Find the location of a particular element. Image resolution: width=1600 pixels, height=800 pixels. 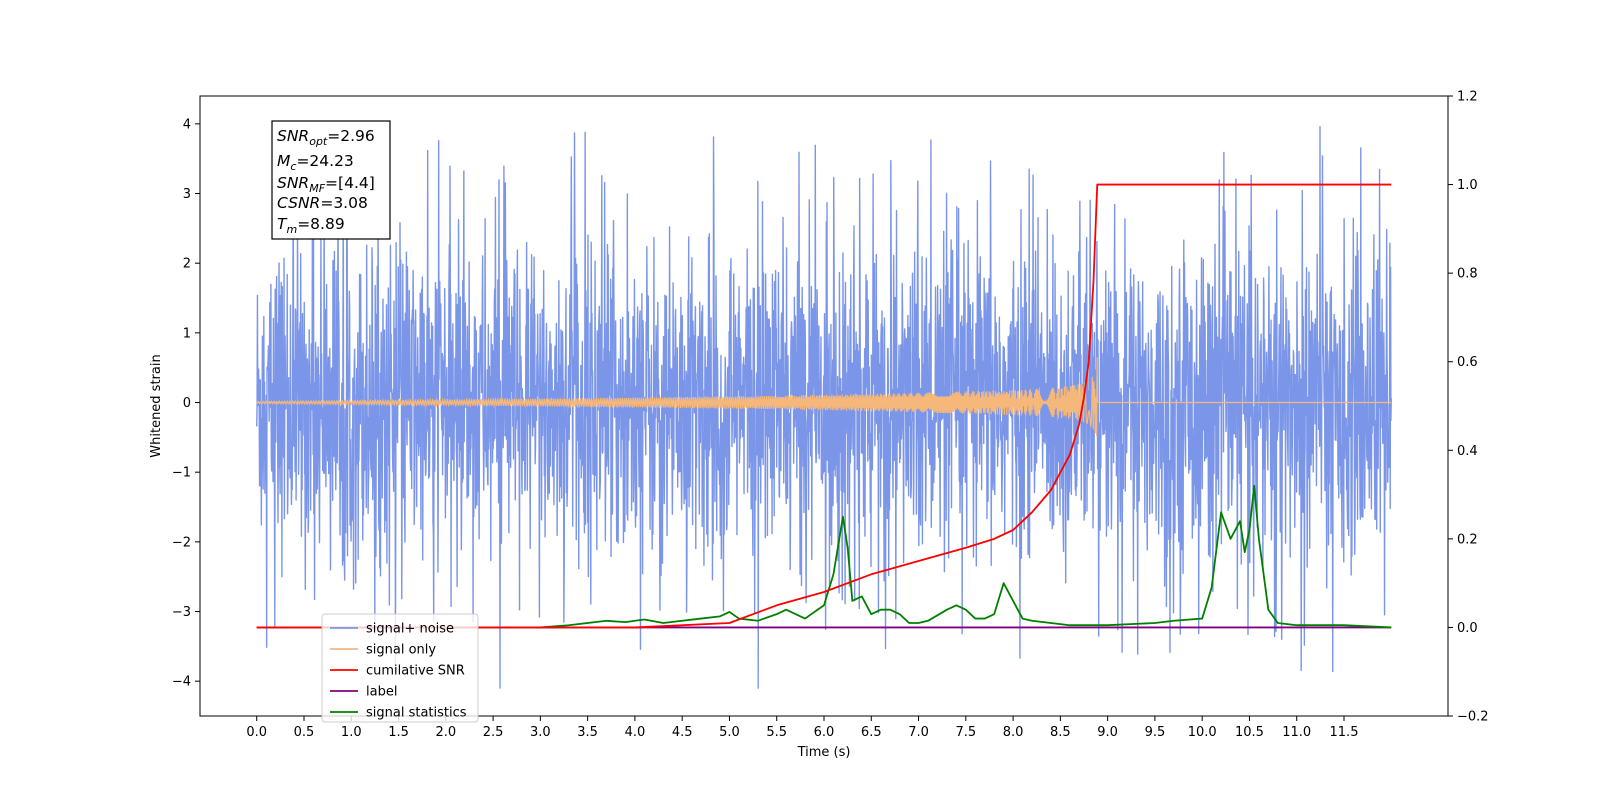

x-tick-label: 5.5 is located at coordinates (776, 732).